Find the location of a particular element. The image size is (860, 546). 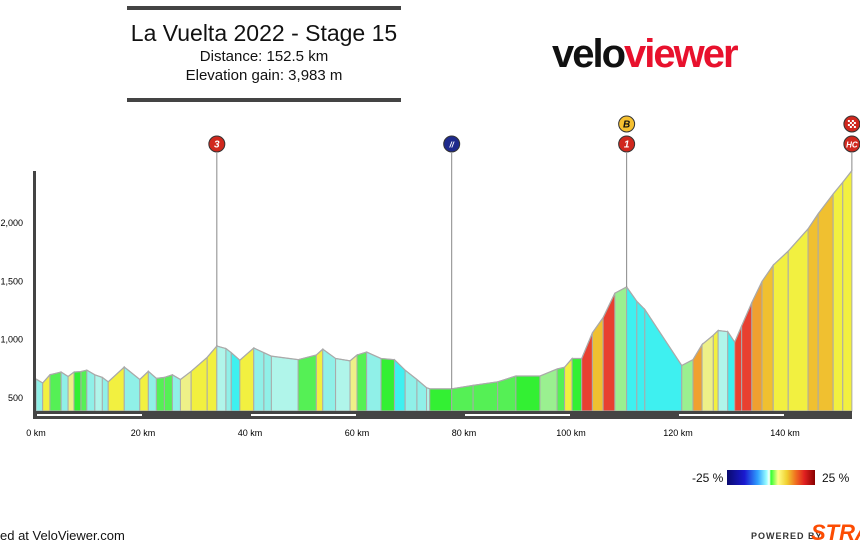

legend-max-label: 25 % is located at coordinates (836, 478).